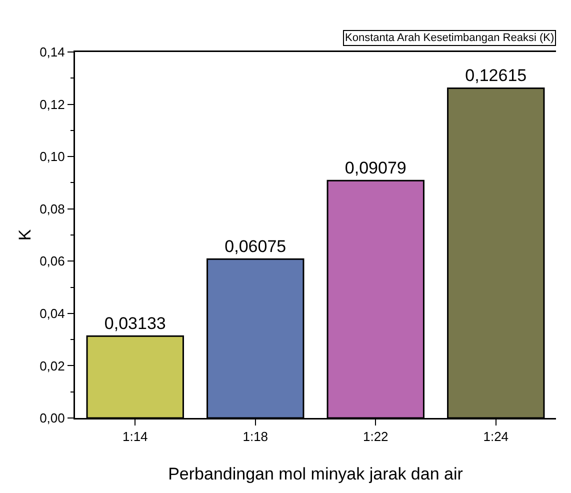  Describe the element at coordinates (25, 234) in the screenshot. I see `y-axis-title: K` at that location.